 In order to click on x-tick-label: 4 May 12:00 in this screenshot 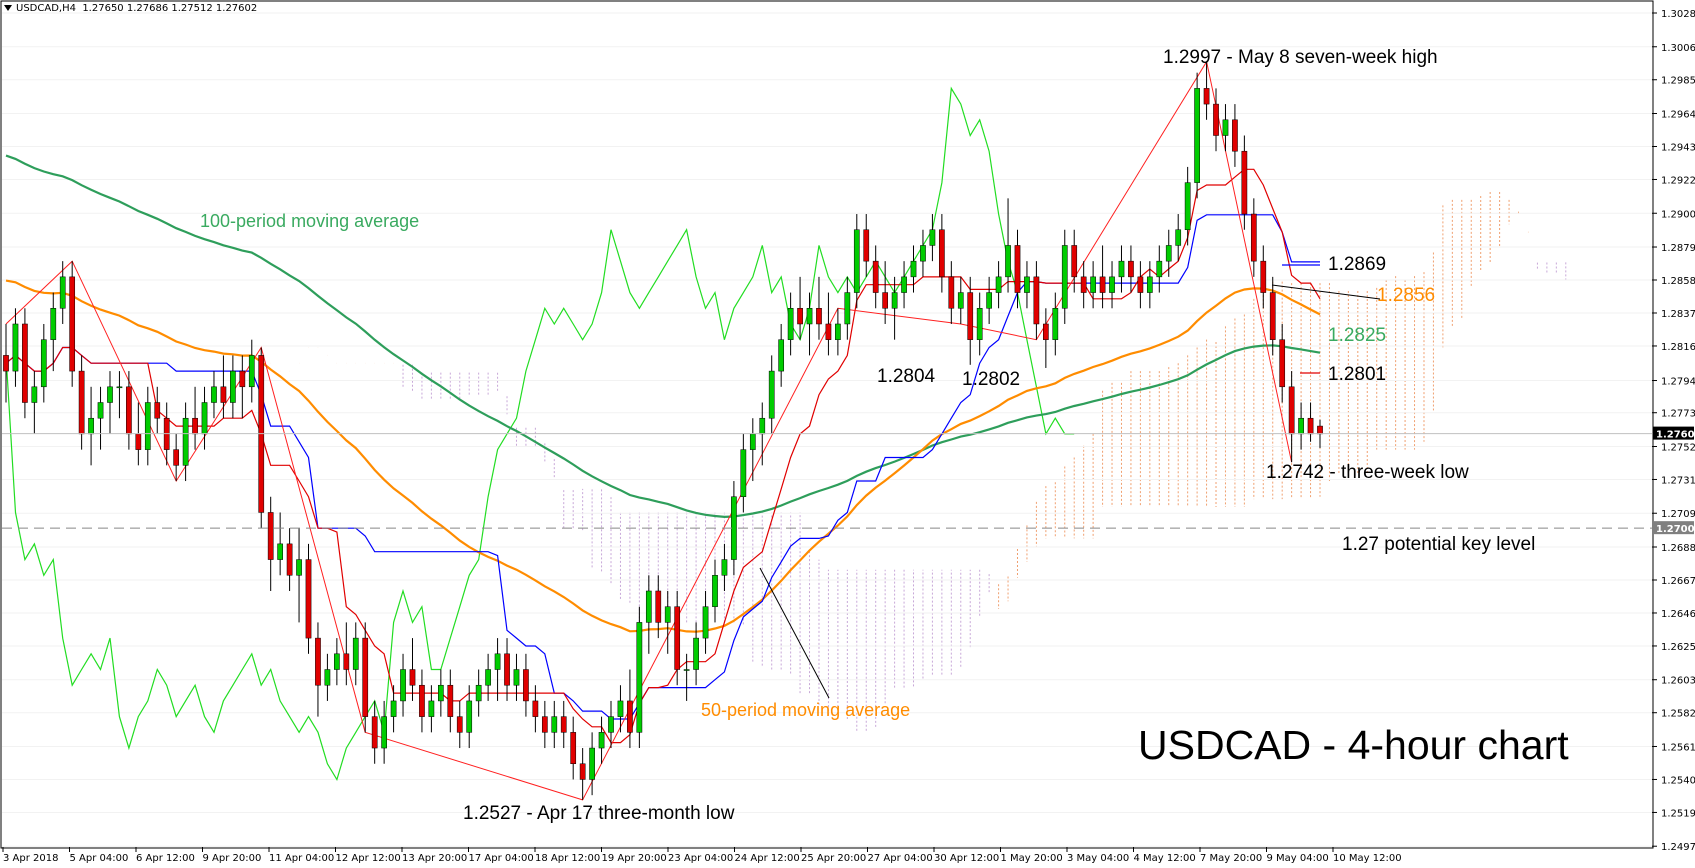, I will do `click(1165, 858)`.